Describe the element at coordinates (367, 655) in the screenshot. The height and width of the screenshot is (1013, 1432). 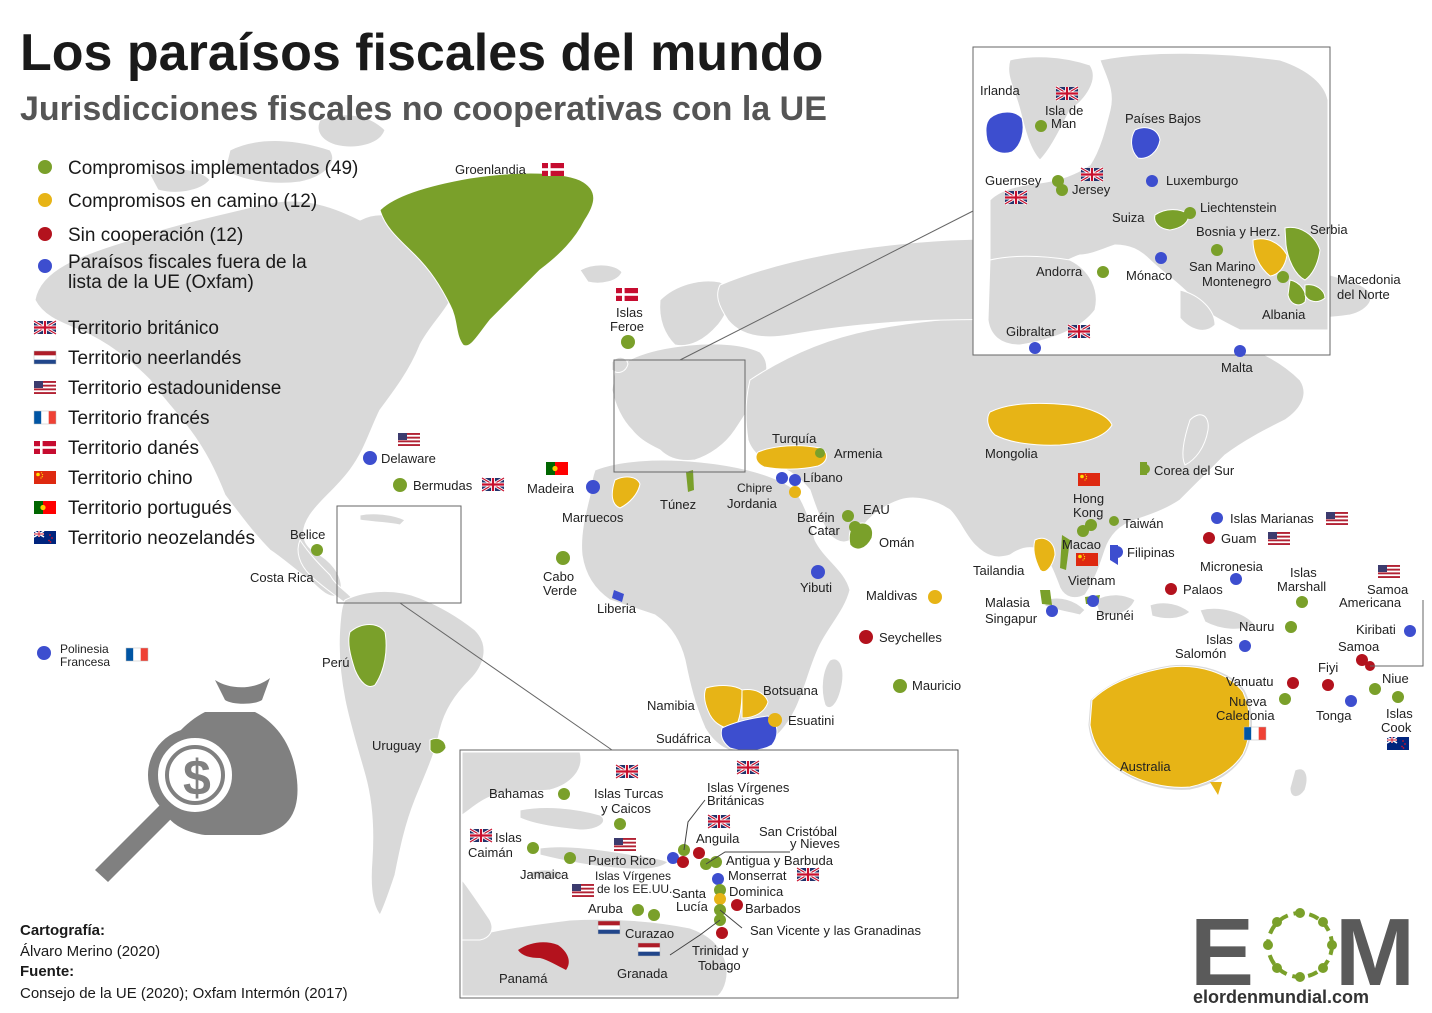
I see `peru-shape` at that location.